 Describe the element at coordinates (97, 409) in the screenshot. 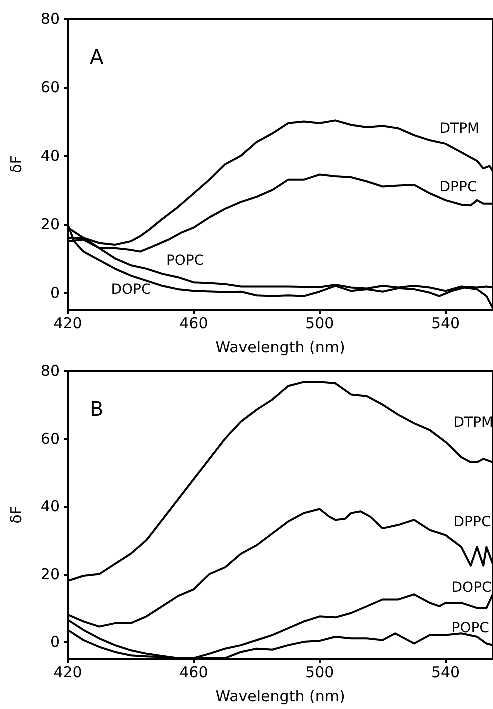

I see `annotation: B` at that location.